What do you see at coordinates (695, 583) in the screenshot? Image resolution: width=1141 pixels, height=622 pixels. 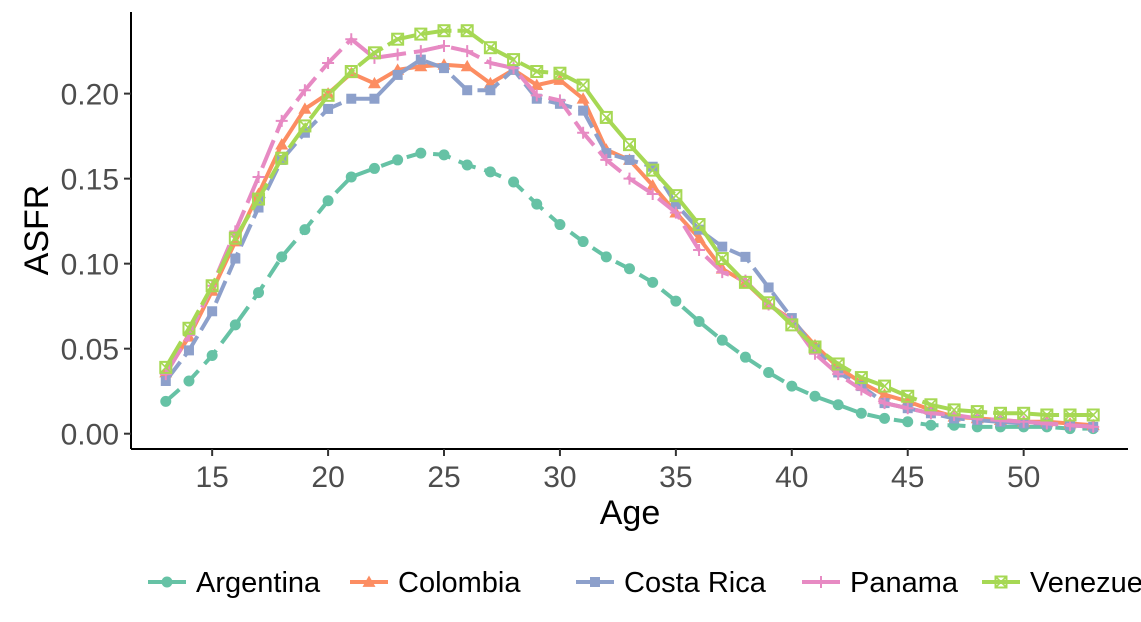 I see `legend-label: Costa Rica` at bounding box center [695, 583].